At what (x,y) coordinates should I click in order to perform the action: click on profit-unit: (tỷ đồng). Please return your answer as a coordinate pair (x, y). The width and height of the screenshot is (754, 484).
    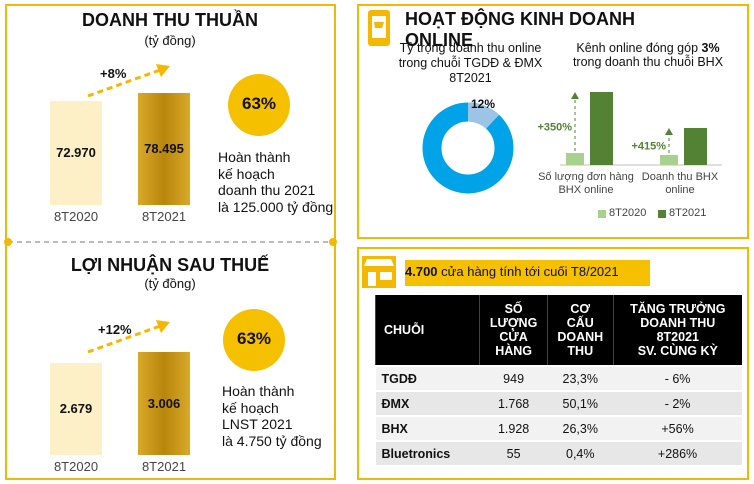
    Looking at the image, I should click on (170, 283).